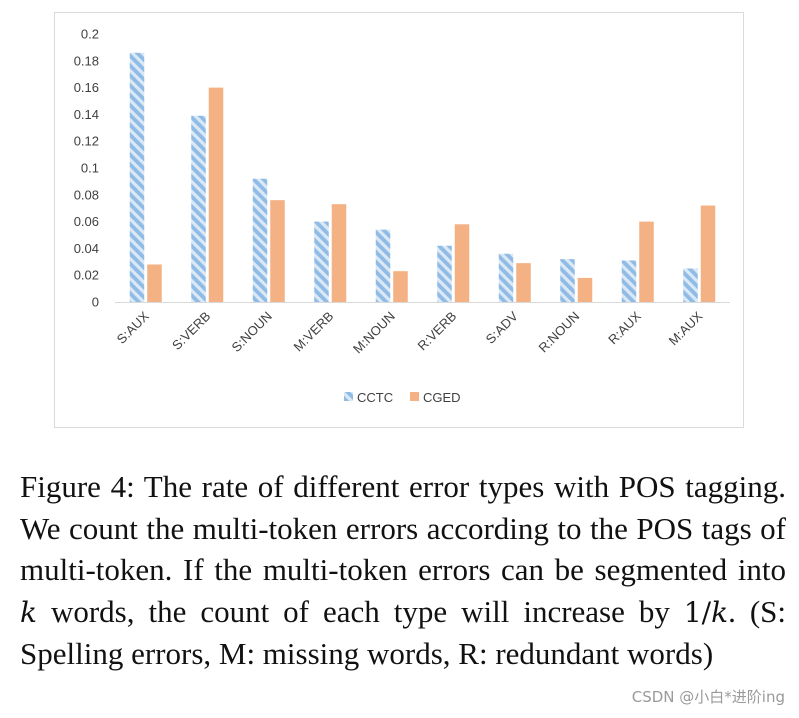 This screenshot has width=799, height=718. What do you see at coordinates (90, 168) in the screenshot?
I see `y-tick-label: 0.1` at bounding box center [90, 168].